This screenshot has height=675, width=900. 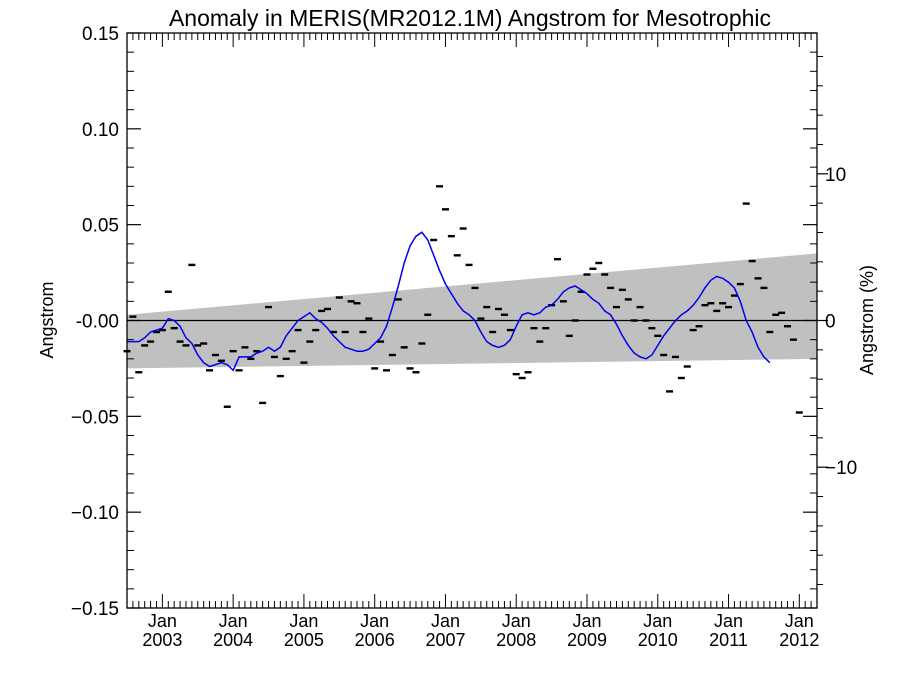 What do you see at coordinates (162, 640) in the screenshot?
I see `x-tick-year: 2003` at bounding box center [162, 640].